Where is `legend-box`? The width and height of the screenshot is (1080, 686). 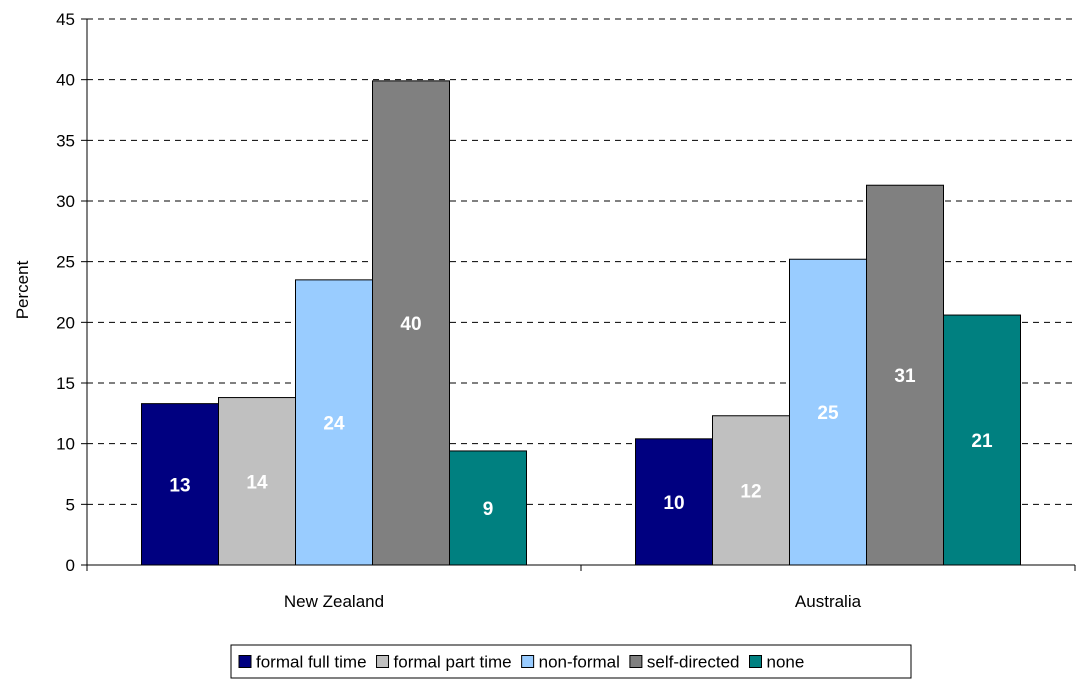 legend-box is located at coordinates (571, 661).